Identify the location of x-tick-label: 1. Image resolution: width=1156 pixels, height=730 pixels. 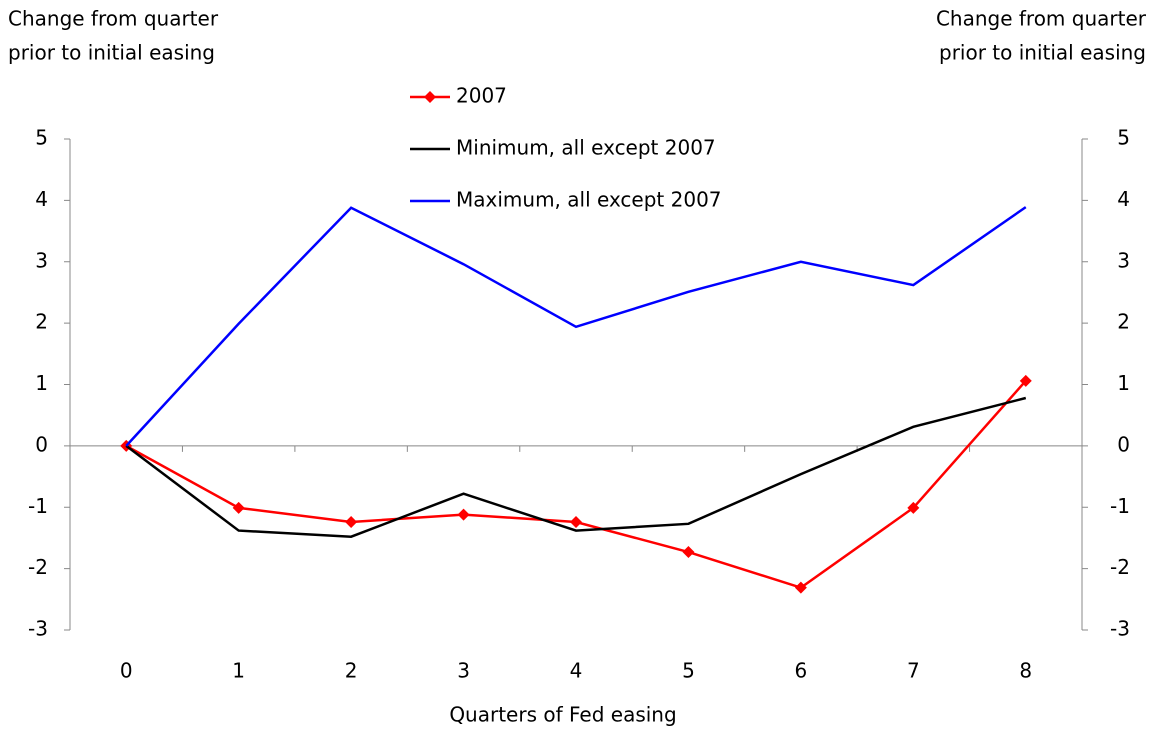
(238, 671).